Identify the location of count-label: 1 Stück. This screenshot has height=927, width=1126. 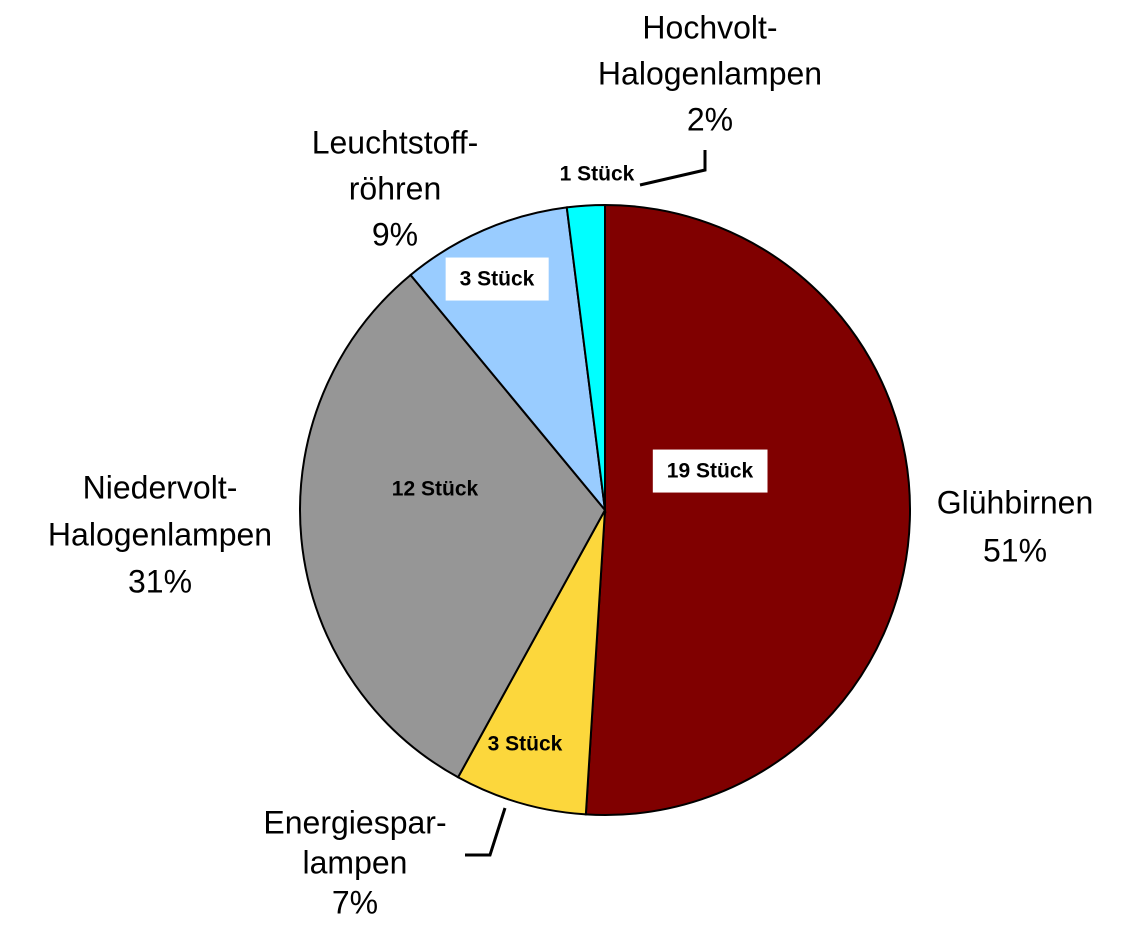
(597, 174).